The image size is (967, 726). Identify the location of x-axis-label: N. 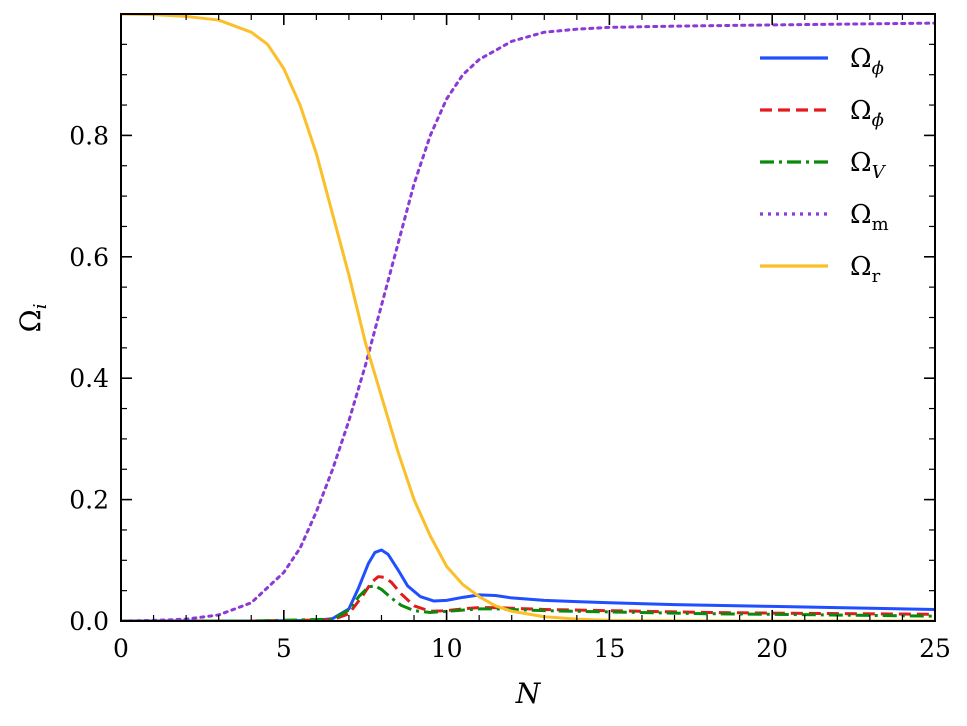
(528, 693).